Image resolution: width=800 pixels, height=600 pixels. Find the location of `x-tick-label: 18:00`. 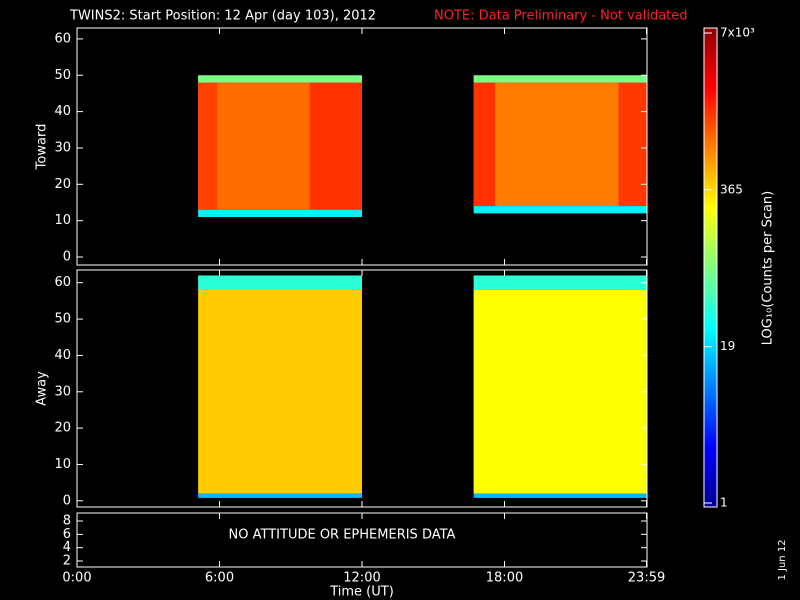

x-tick-label: 18:00 is located at coordinates (504, 578).